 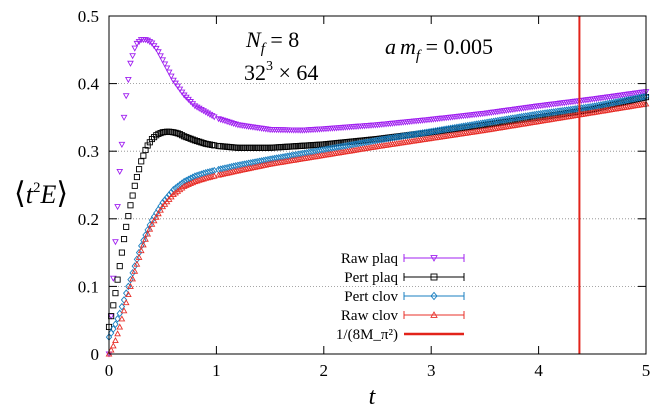 I want to click on y-tick-label: 0.3, so click(x=88, y=151).